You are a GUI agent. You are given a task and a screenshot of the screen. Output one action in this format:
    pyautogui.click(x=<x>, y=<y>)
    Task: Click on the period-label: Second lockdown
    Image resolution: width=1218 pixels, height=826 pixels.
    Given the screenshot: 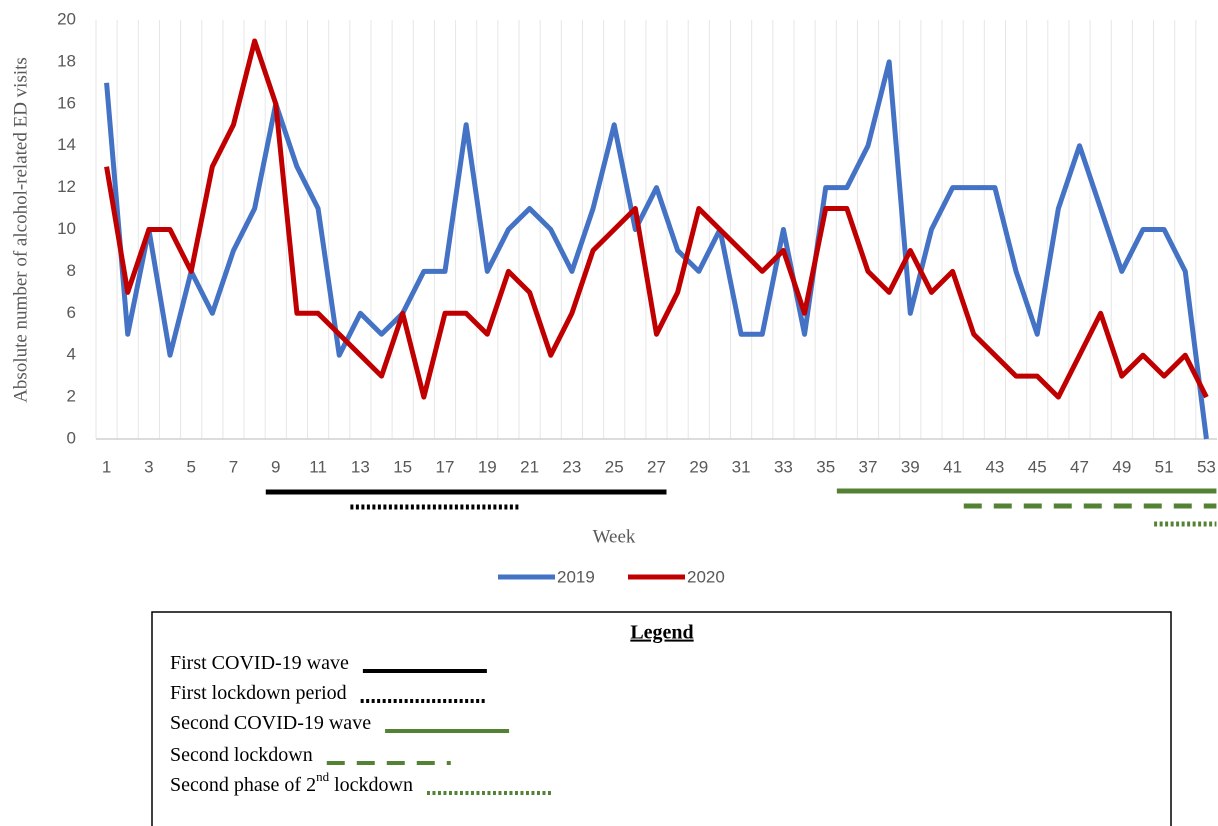 What is the action you would take?
    pyautogui.click(x=241, y=755)
    